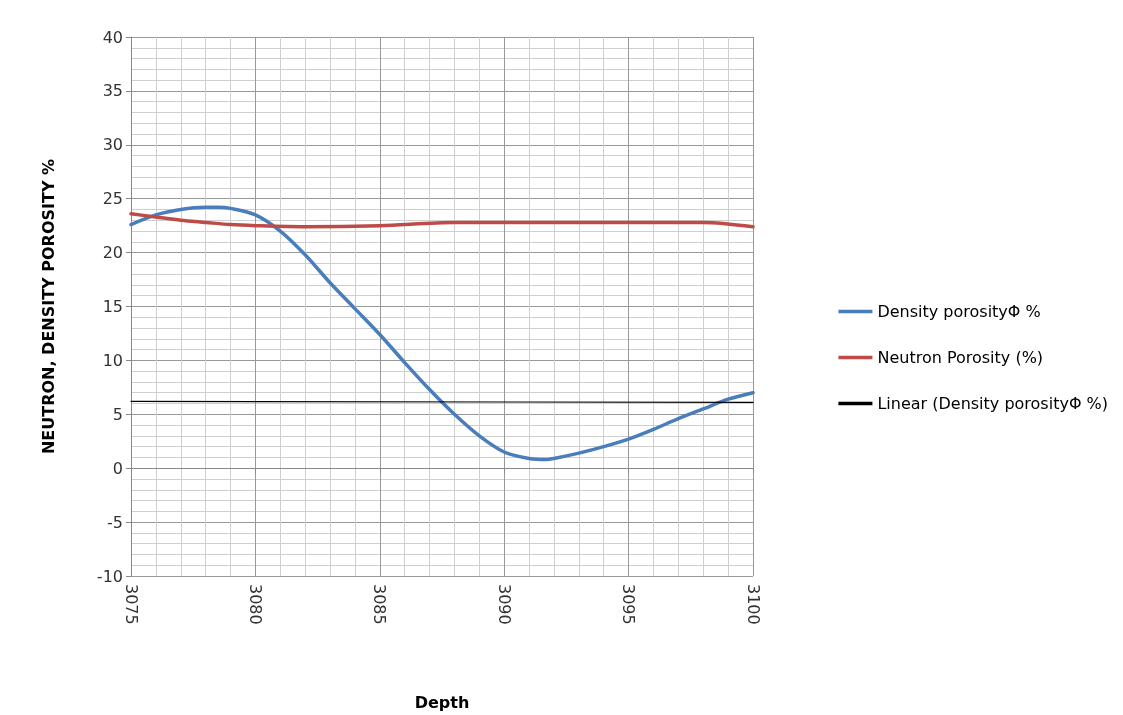 The height and width of the screenshot is (715, 1123). I want to click on x-tick-label: 3085, so click(380, 604).